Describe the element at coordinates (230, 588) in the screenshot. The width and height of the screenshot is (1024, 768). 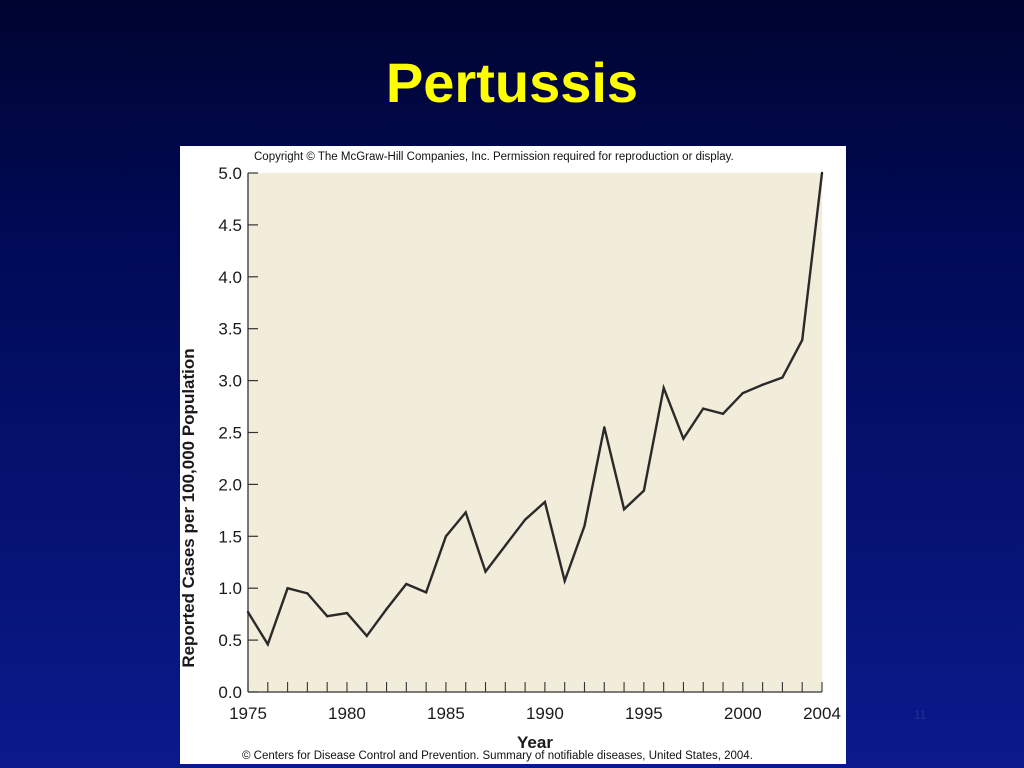
I see `y-tick-label: 1.0` at that location.